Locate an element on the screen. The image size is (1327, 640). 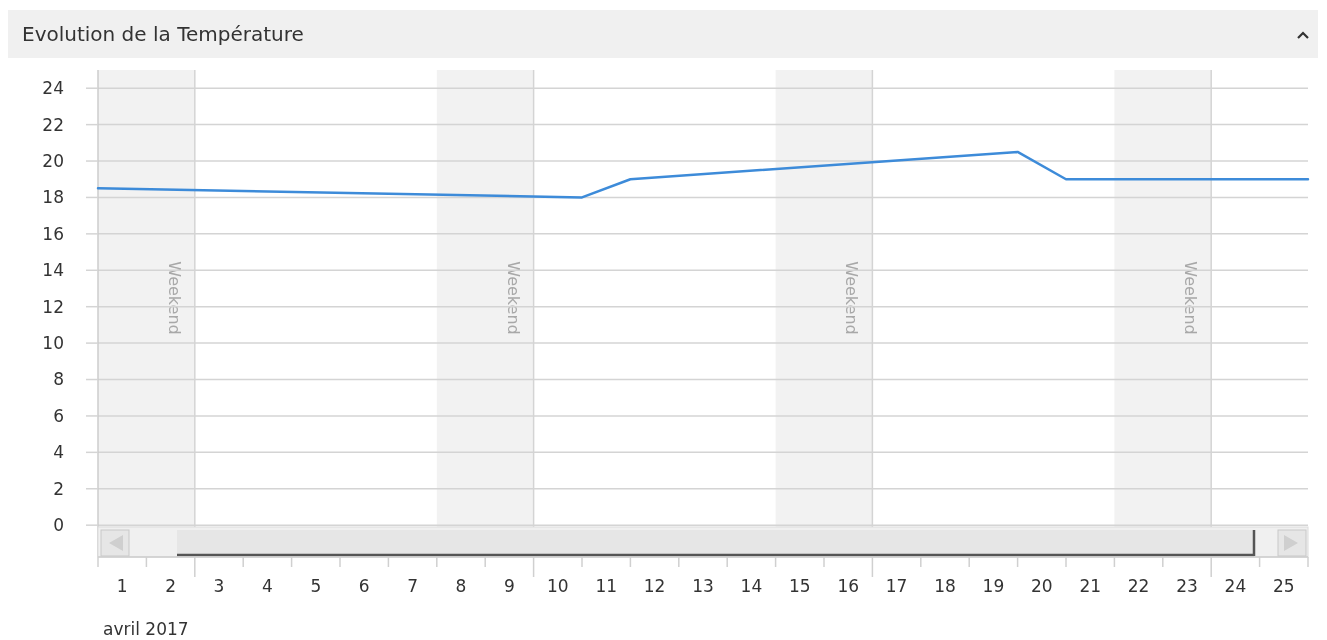
x-tick-label: 2 is located at coordinates (171, 586).